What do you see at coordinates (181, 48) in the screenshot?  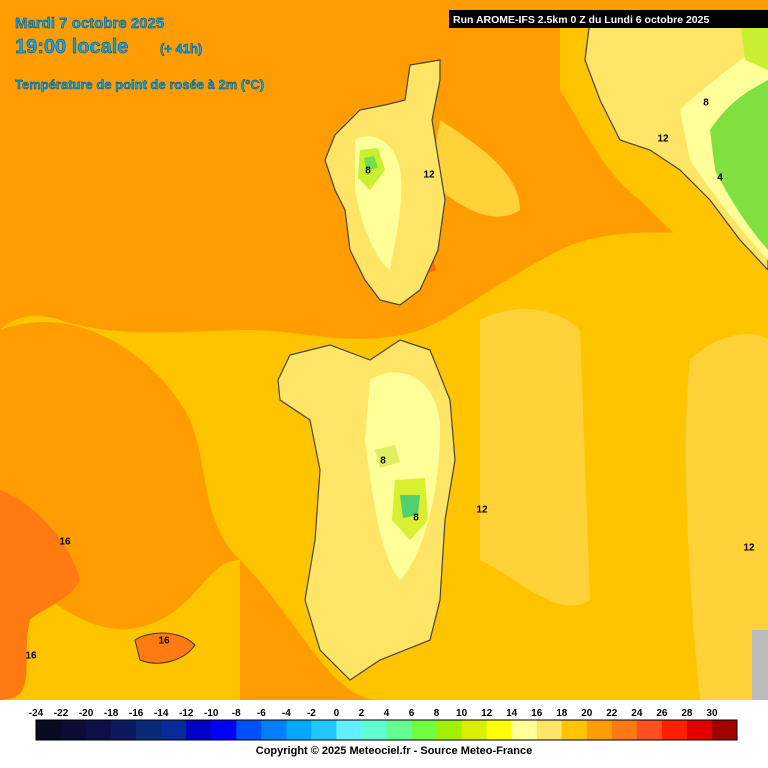 I see `lead-time: (+ 41h)` at bounding box center [181, 48].